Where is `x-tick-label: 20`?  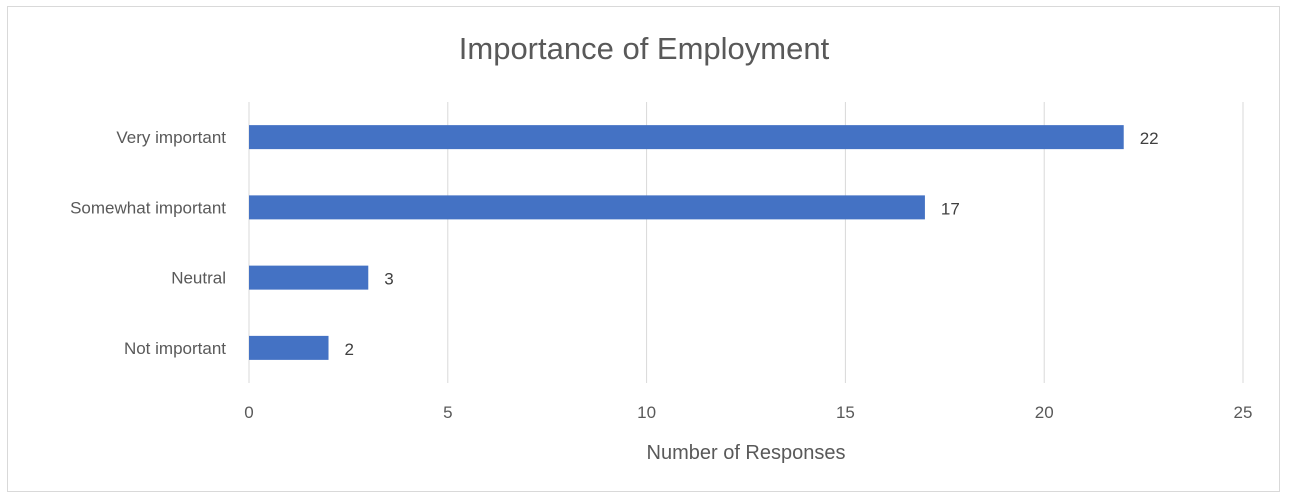
x-tick-label: 20 is located at coordinates (1044, 412).